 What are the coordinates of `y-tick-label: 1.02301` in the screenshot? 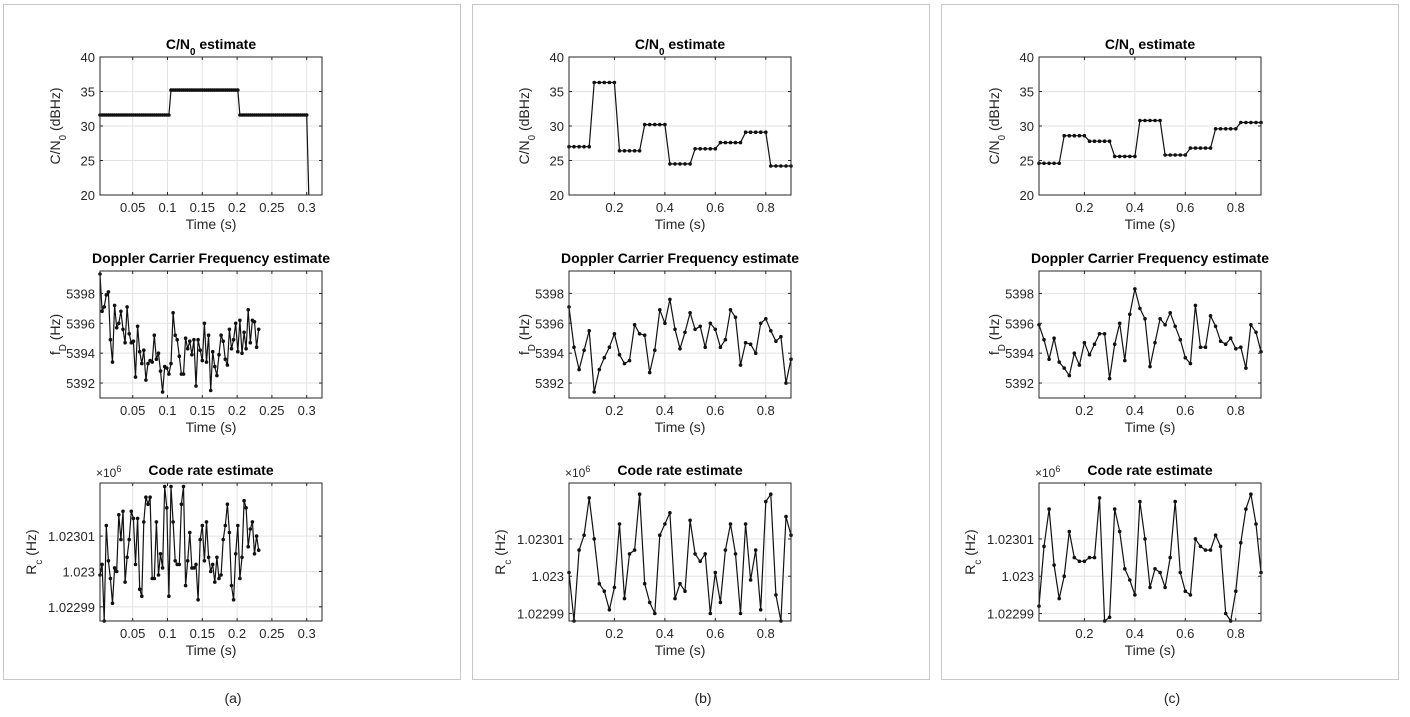 It's located at (540, 539).